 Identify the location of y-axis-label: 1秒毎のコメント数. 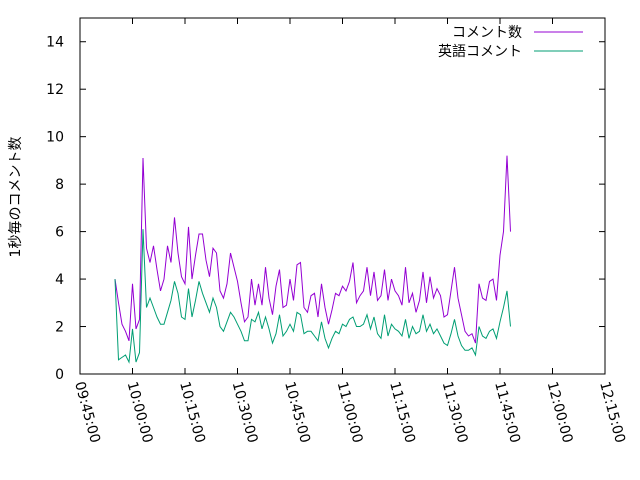
(16, 197).